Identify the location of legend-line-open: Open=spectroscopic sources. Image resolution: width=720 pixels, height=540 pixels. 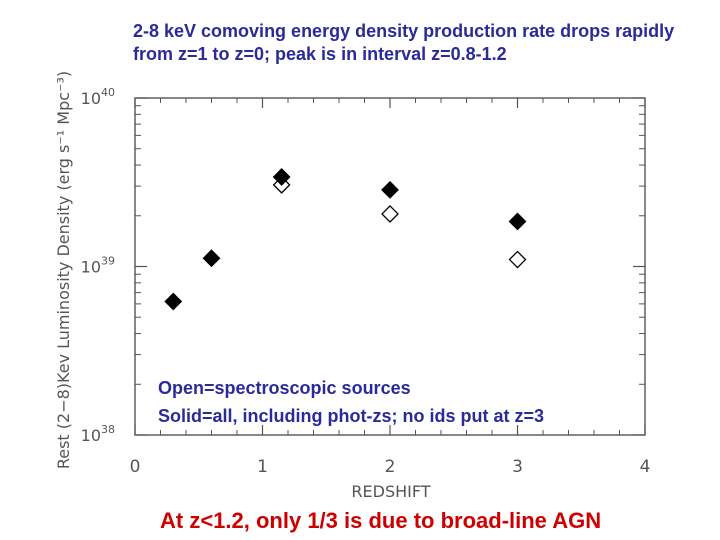
(284, 388).